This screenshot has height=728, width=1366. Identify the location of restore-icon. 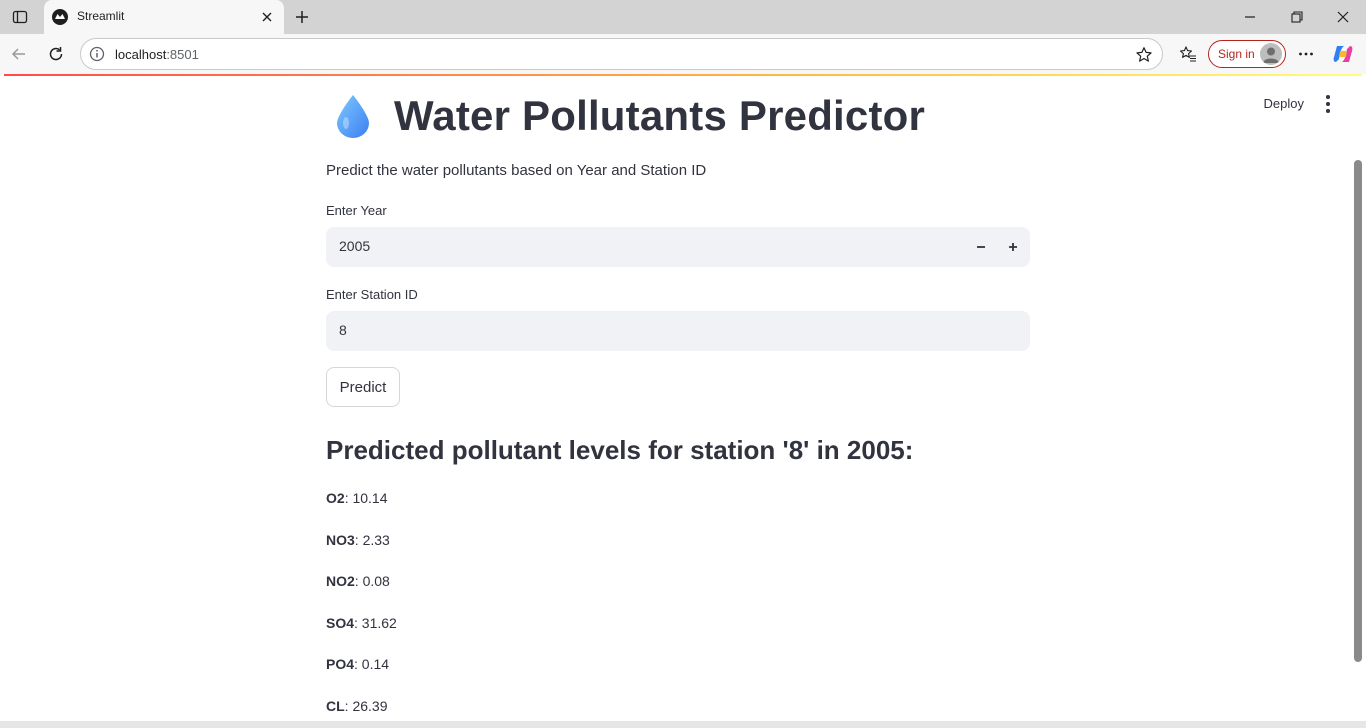
(1297, 17).